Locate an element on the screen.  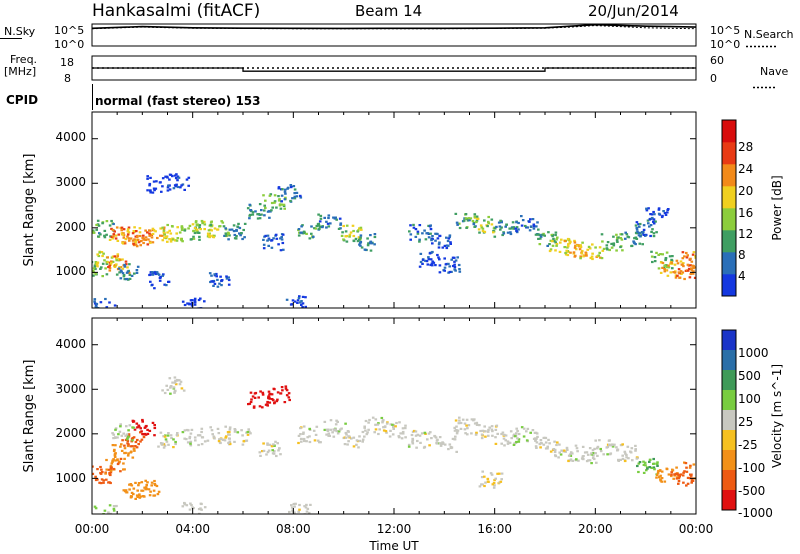
velocity-colorbar-label: Velocity [m s^-1] is located at coordinates (777, 416).